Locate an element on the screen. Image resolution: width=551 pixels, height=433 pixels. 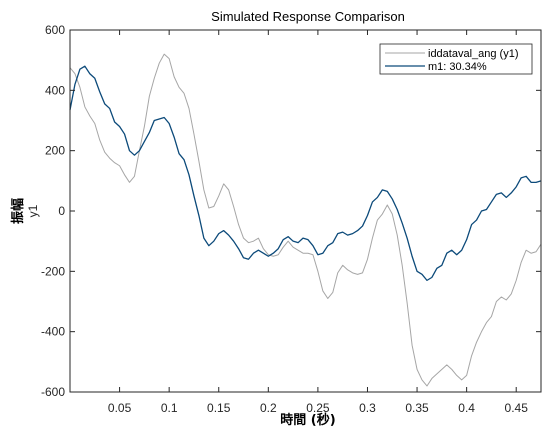
x-tick-label: 0.05 is located at coordinates (120, 408).